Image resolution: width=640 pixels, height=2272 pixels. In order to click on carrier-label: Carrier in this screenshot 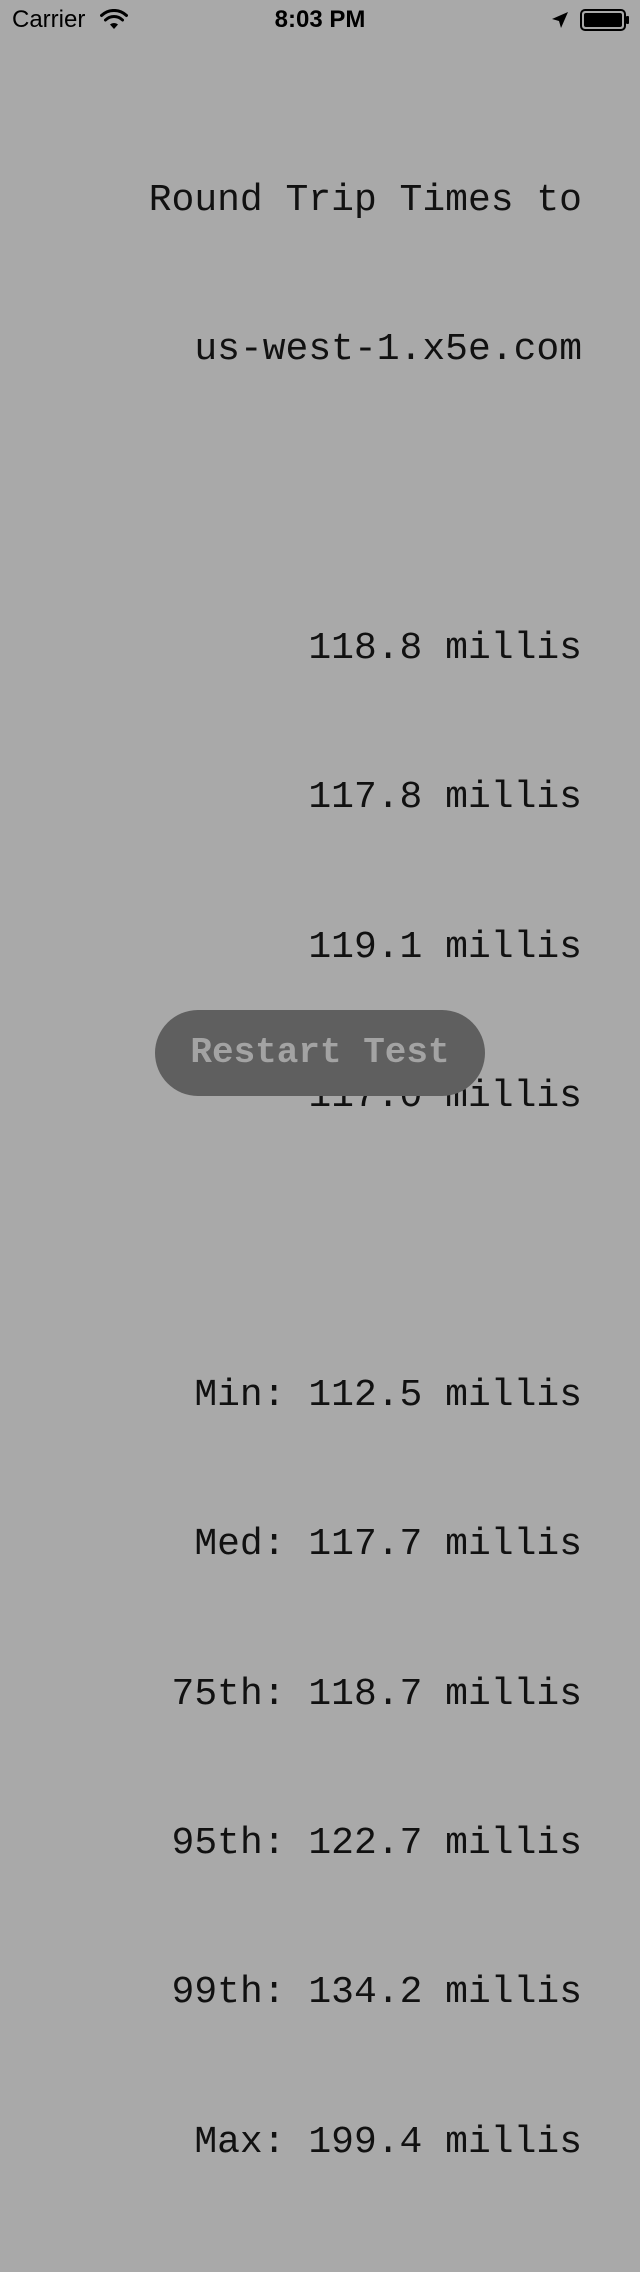, I will do `click(49, 19)`.